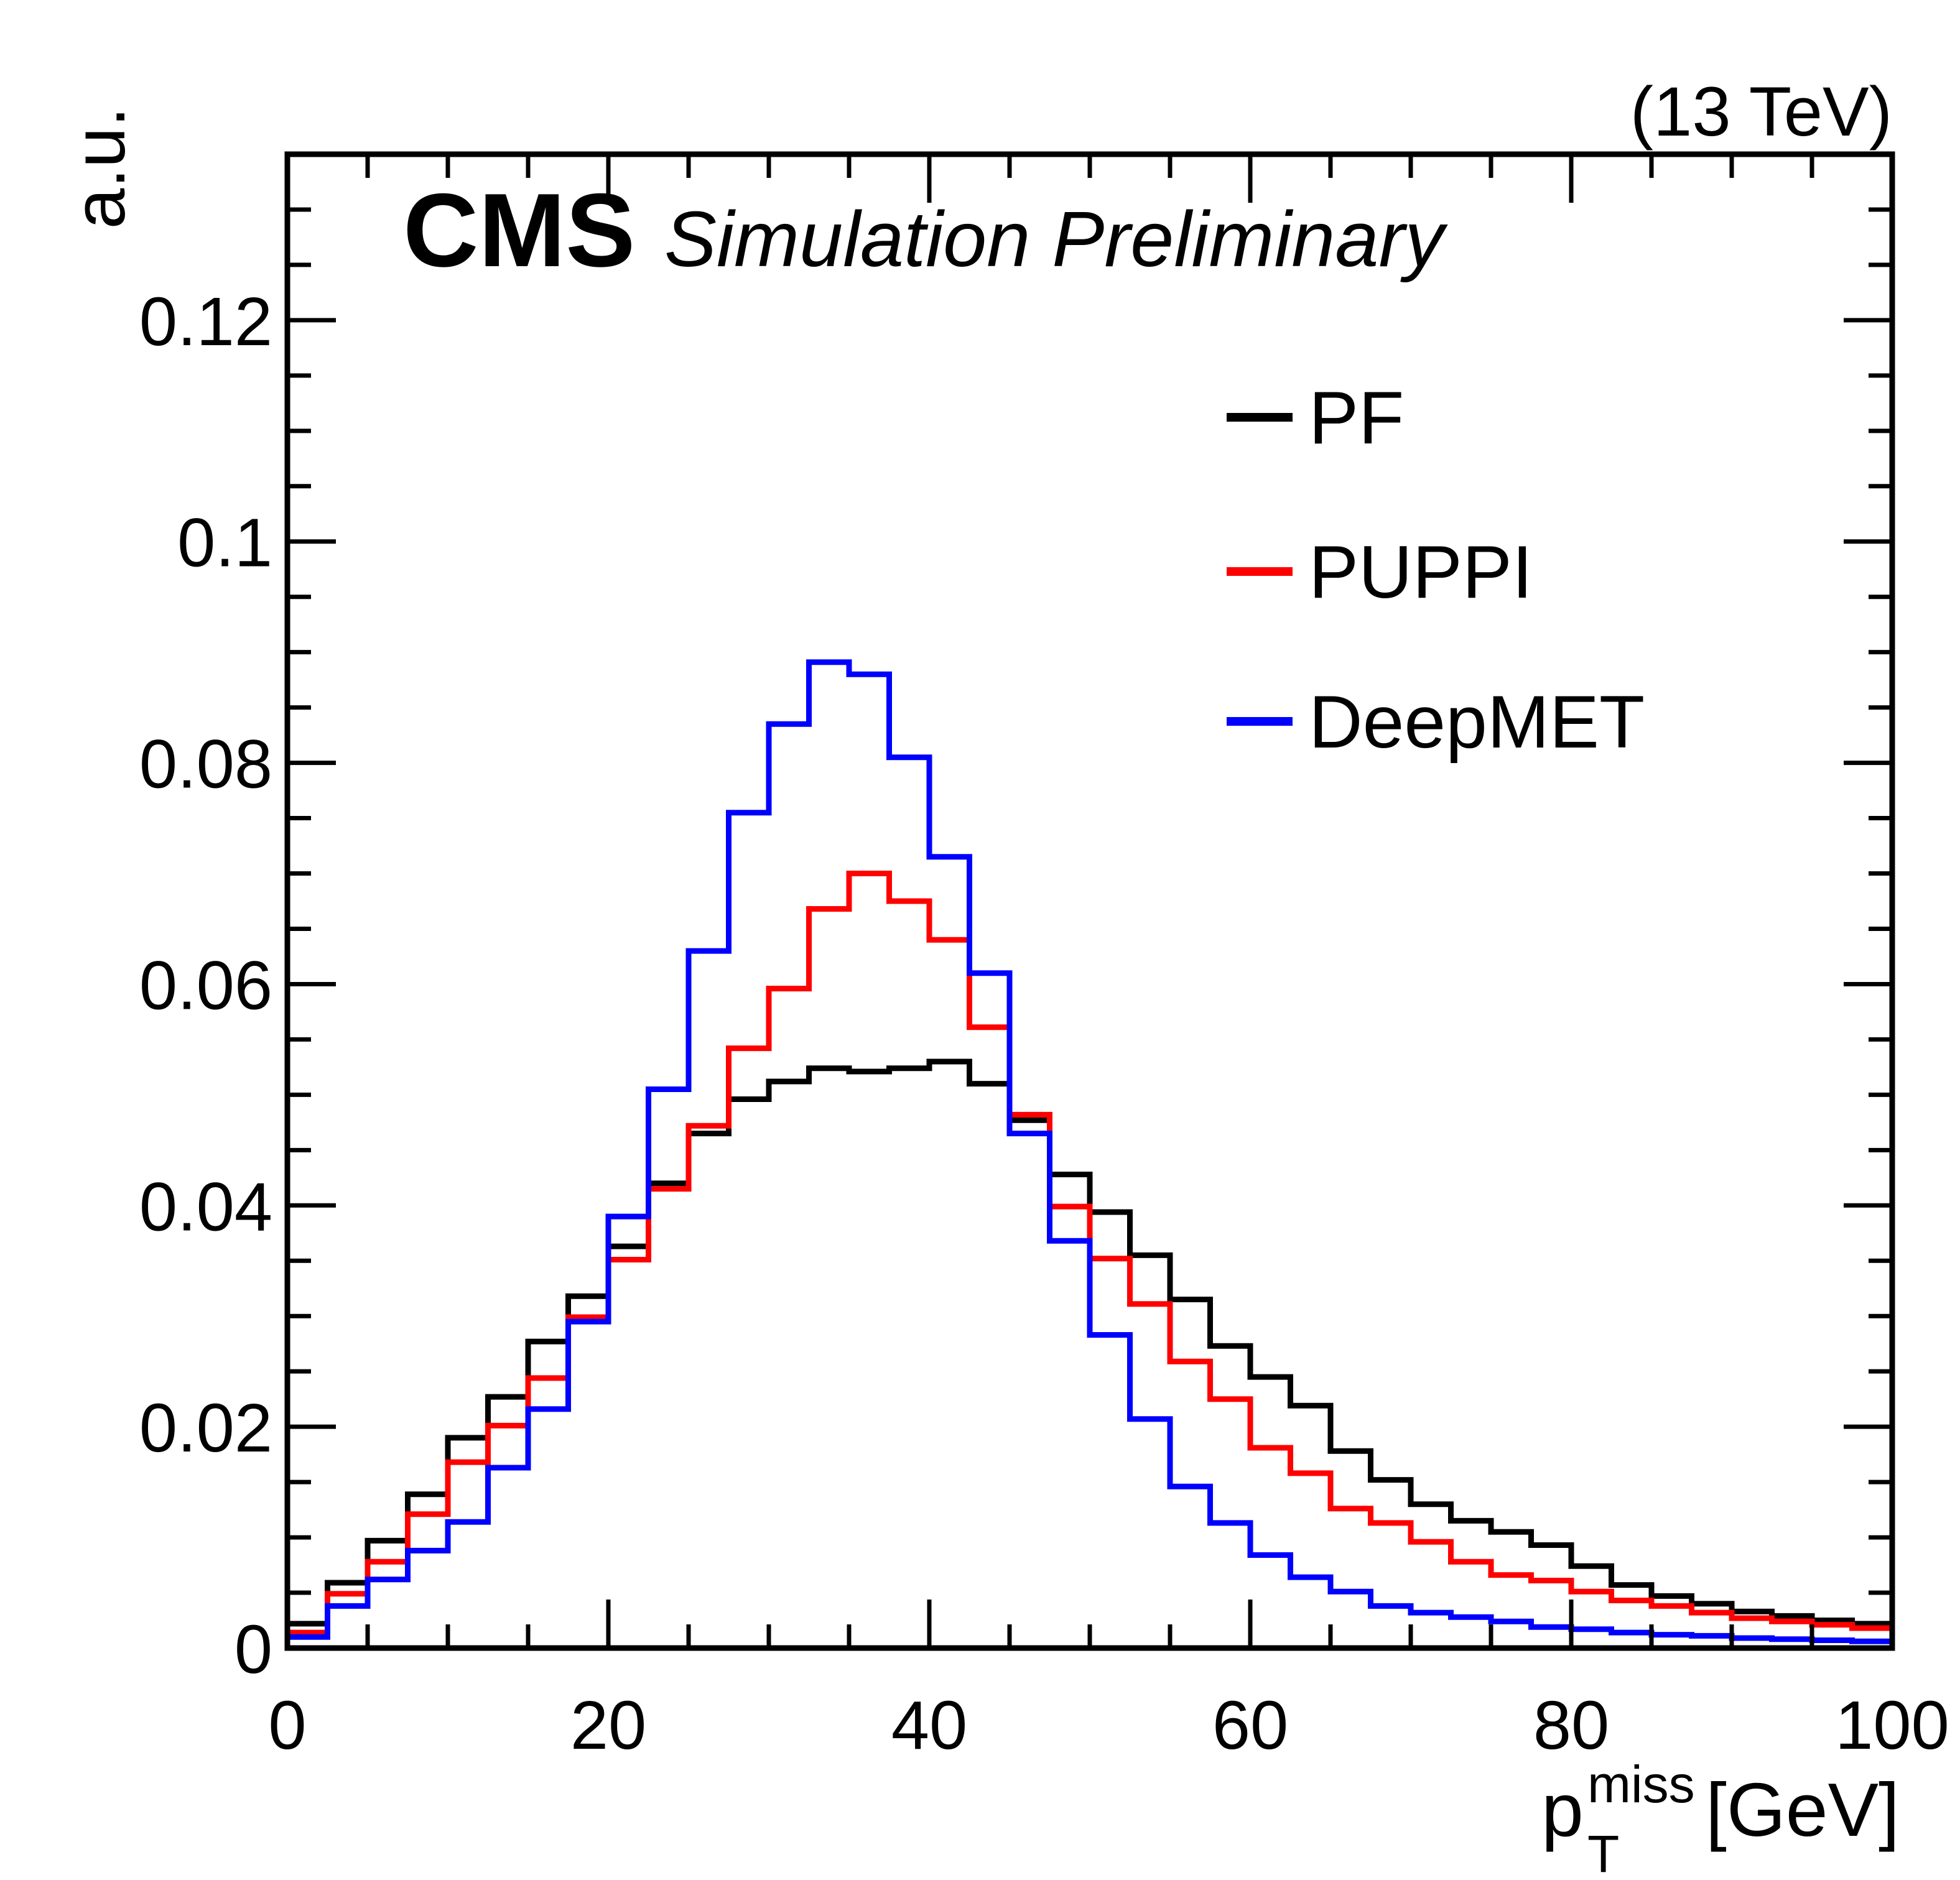  I want to click on x-axis-title-base: p, so click(1562, 1809).